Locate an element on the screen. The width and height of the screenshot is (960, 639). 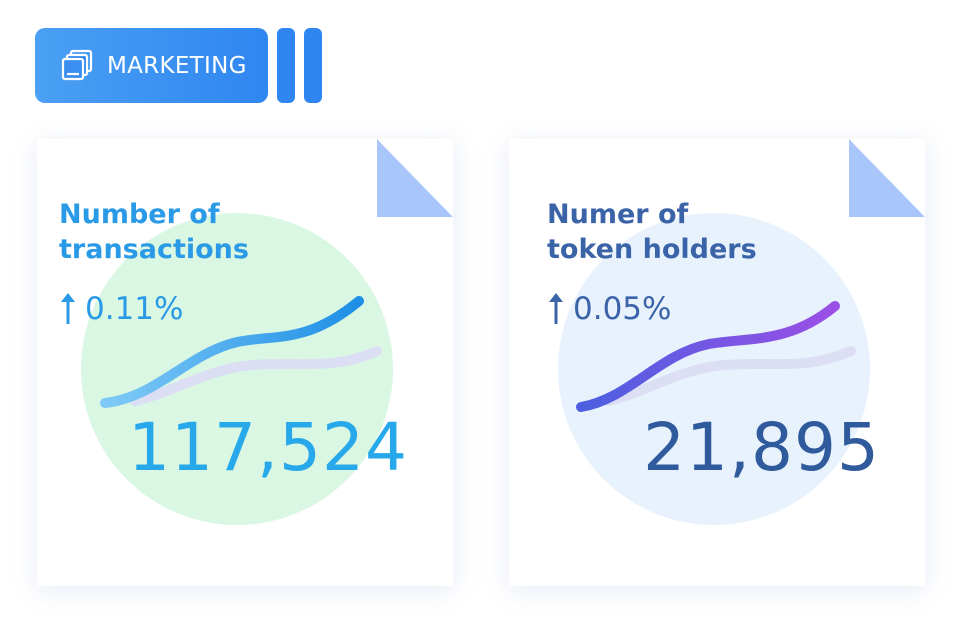
metric-value: 21,895 is located at coordinates (761, 447).